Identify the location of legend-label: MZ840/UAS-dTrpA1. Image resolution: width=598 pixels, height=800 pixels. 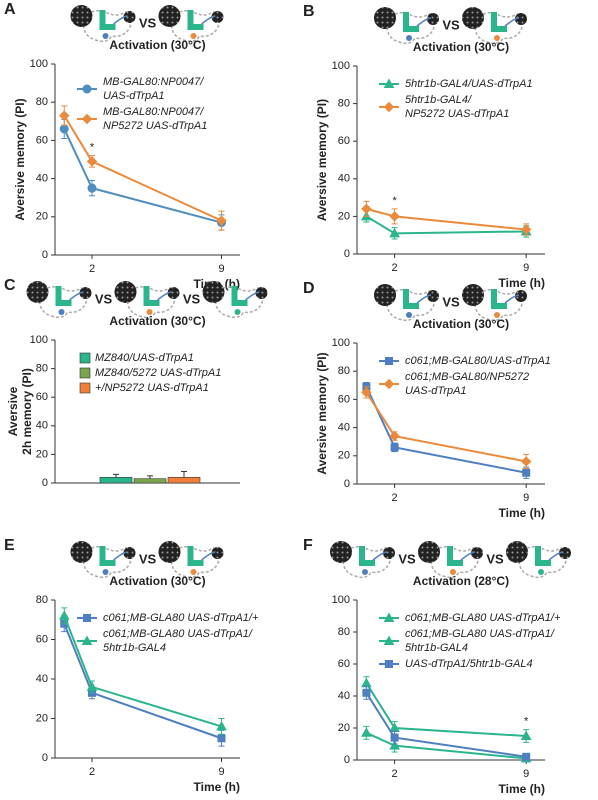
(144, 358).